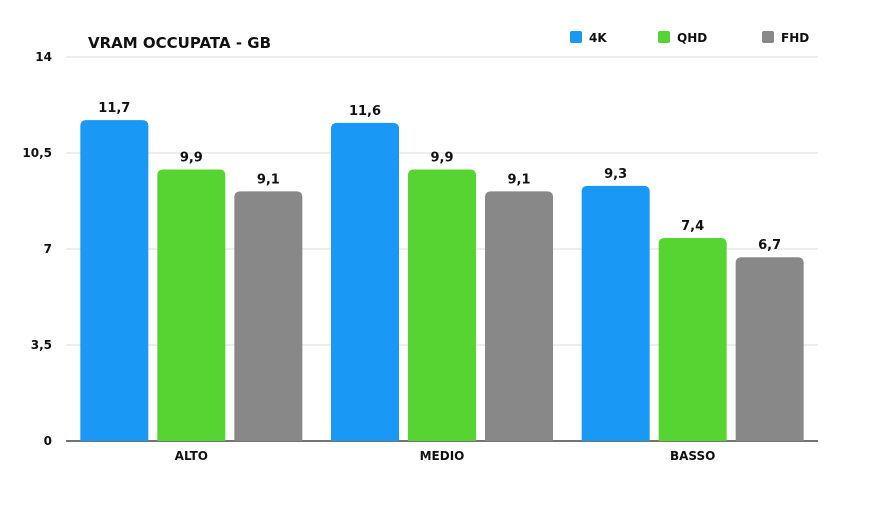  Describe the element at coordinates (191, 305) in the screenshot. I see `bar-qhd-alto` at that location.